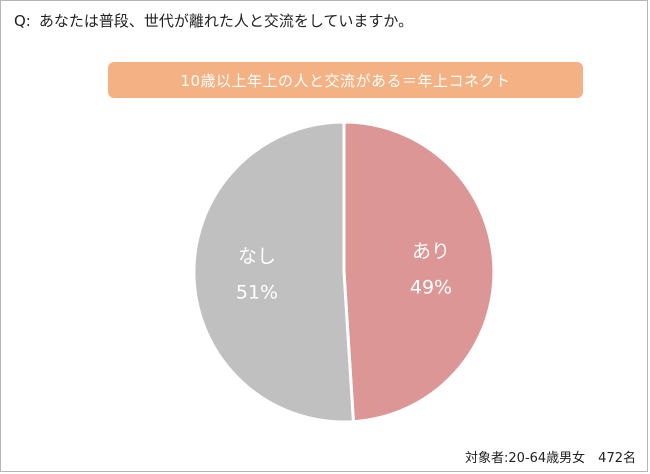 This screenshot has width=650, height=474. I want to click on question-body: あなたは普段、世代が離れた人と交流をしていますか。, so click(226, 21).